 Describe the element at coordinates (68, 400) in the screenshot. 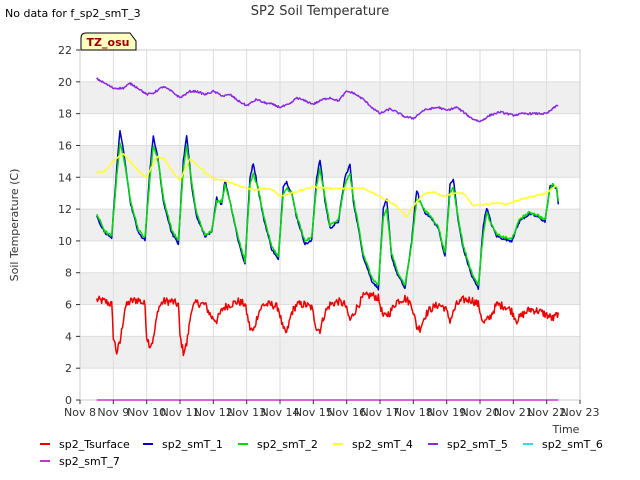

I see `y-tick-label: 0` at that location.